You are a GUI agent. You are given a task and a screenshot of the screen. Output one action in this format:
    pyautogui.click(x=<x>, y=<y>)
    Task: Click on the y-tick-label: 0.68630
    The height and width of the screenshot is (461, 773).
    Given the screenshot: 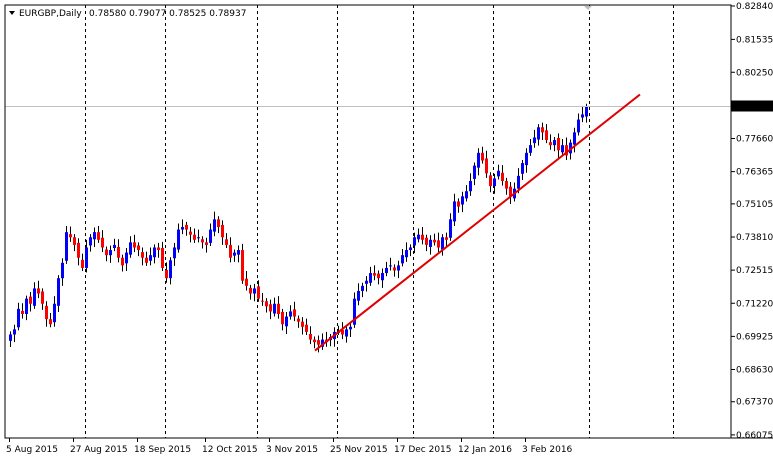 What is the action you would take?
    pyautogui.click(x=754, y=371)
    